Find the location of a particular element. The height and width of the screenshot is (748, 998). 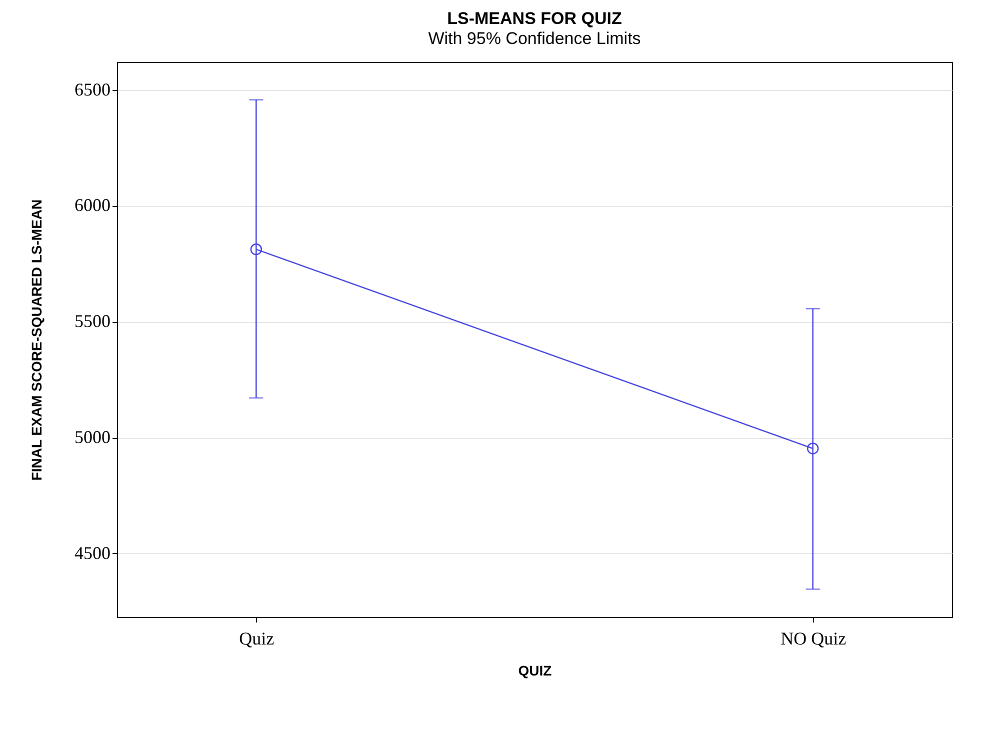

y-axis-title: FINAL EXAM SCORE-SQUARED LS-MEAN is located at coordinates (36, 340).